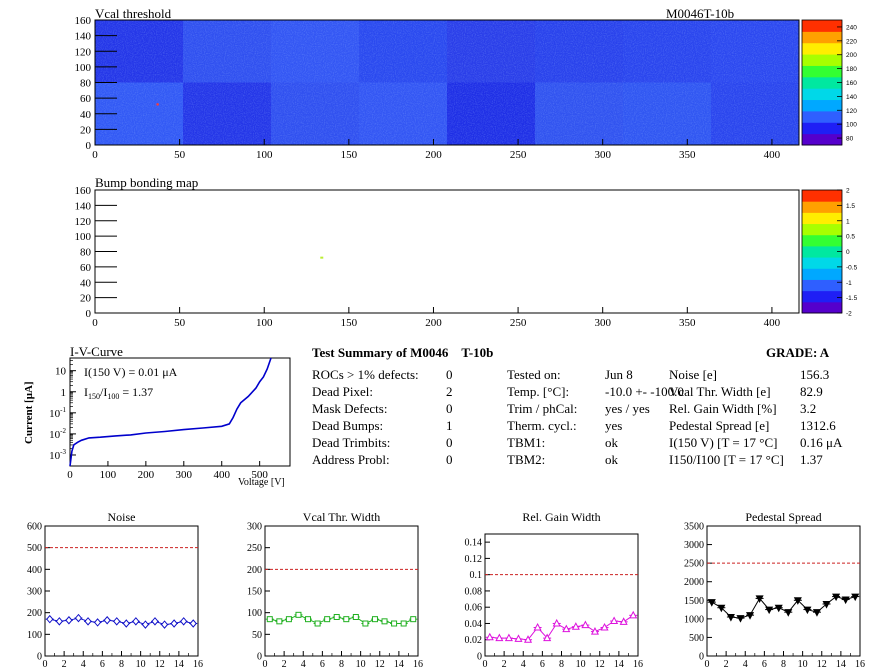 This screenshot has height=672, width=896. What do you see at coordinates (850, 237) in the screenshot?
I see `bump-colorbar-tick-label: 0.5` at bounding box center [850, 237].